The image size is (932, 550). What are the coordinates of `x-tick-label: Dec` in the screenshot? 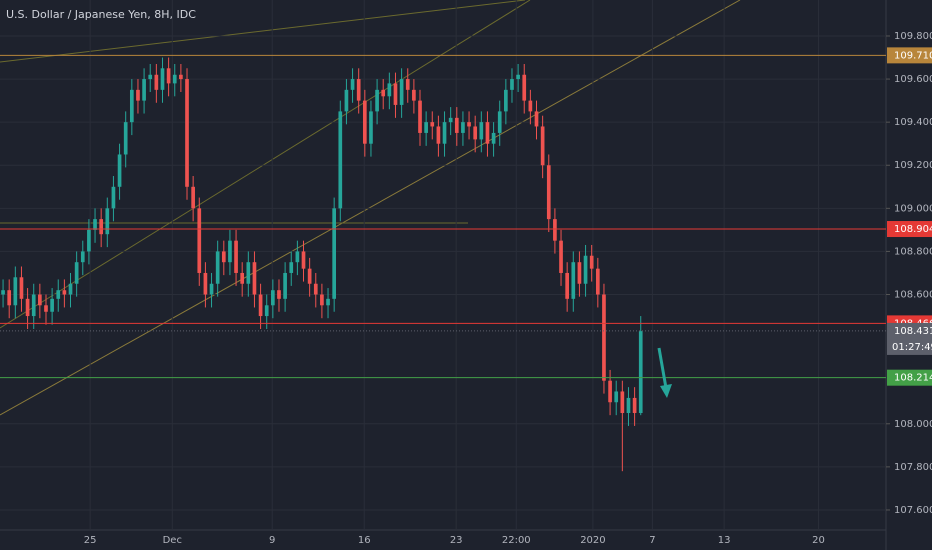 It's located at (172, 540).